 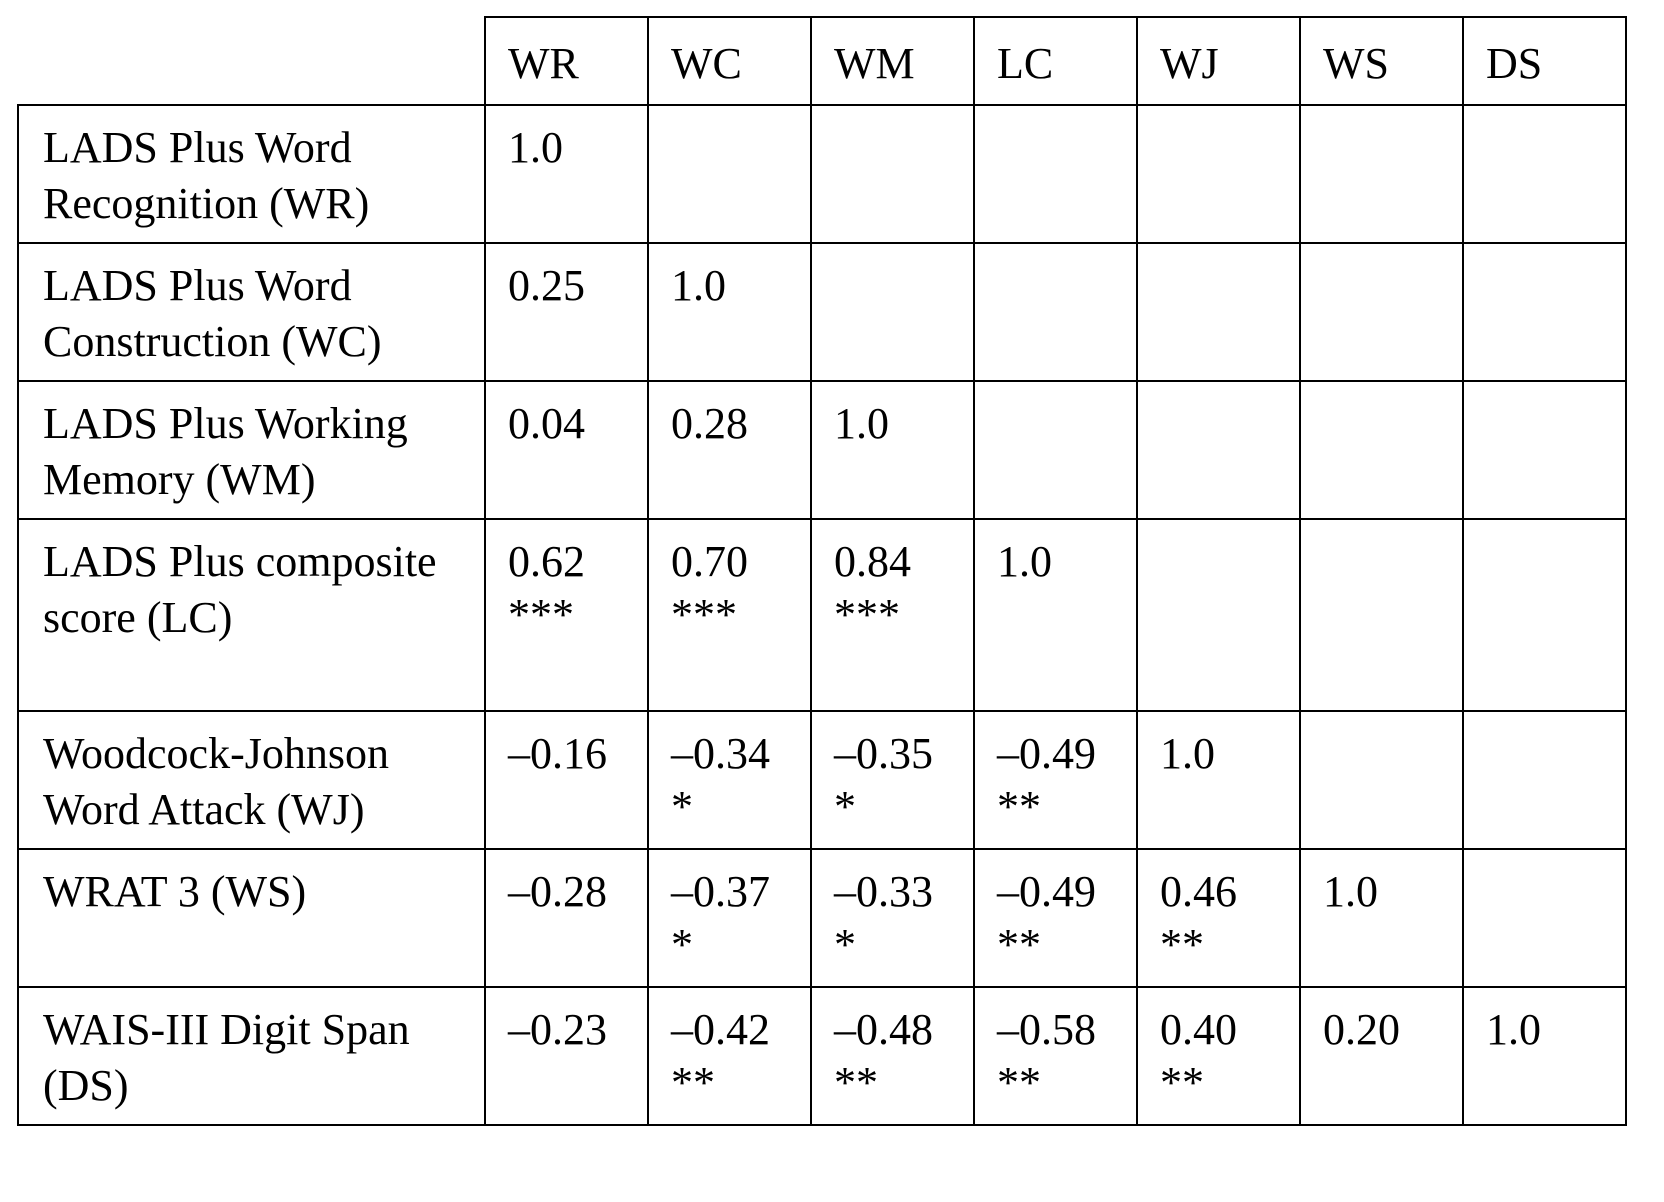 I want to click on table-cell: 0.84 ***, so click(x=892, y=615).